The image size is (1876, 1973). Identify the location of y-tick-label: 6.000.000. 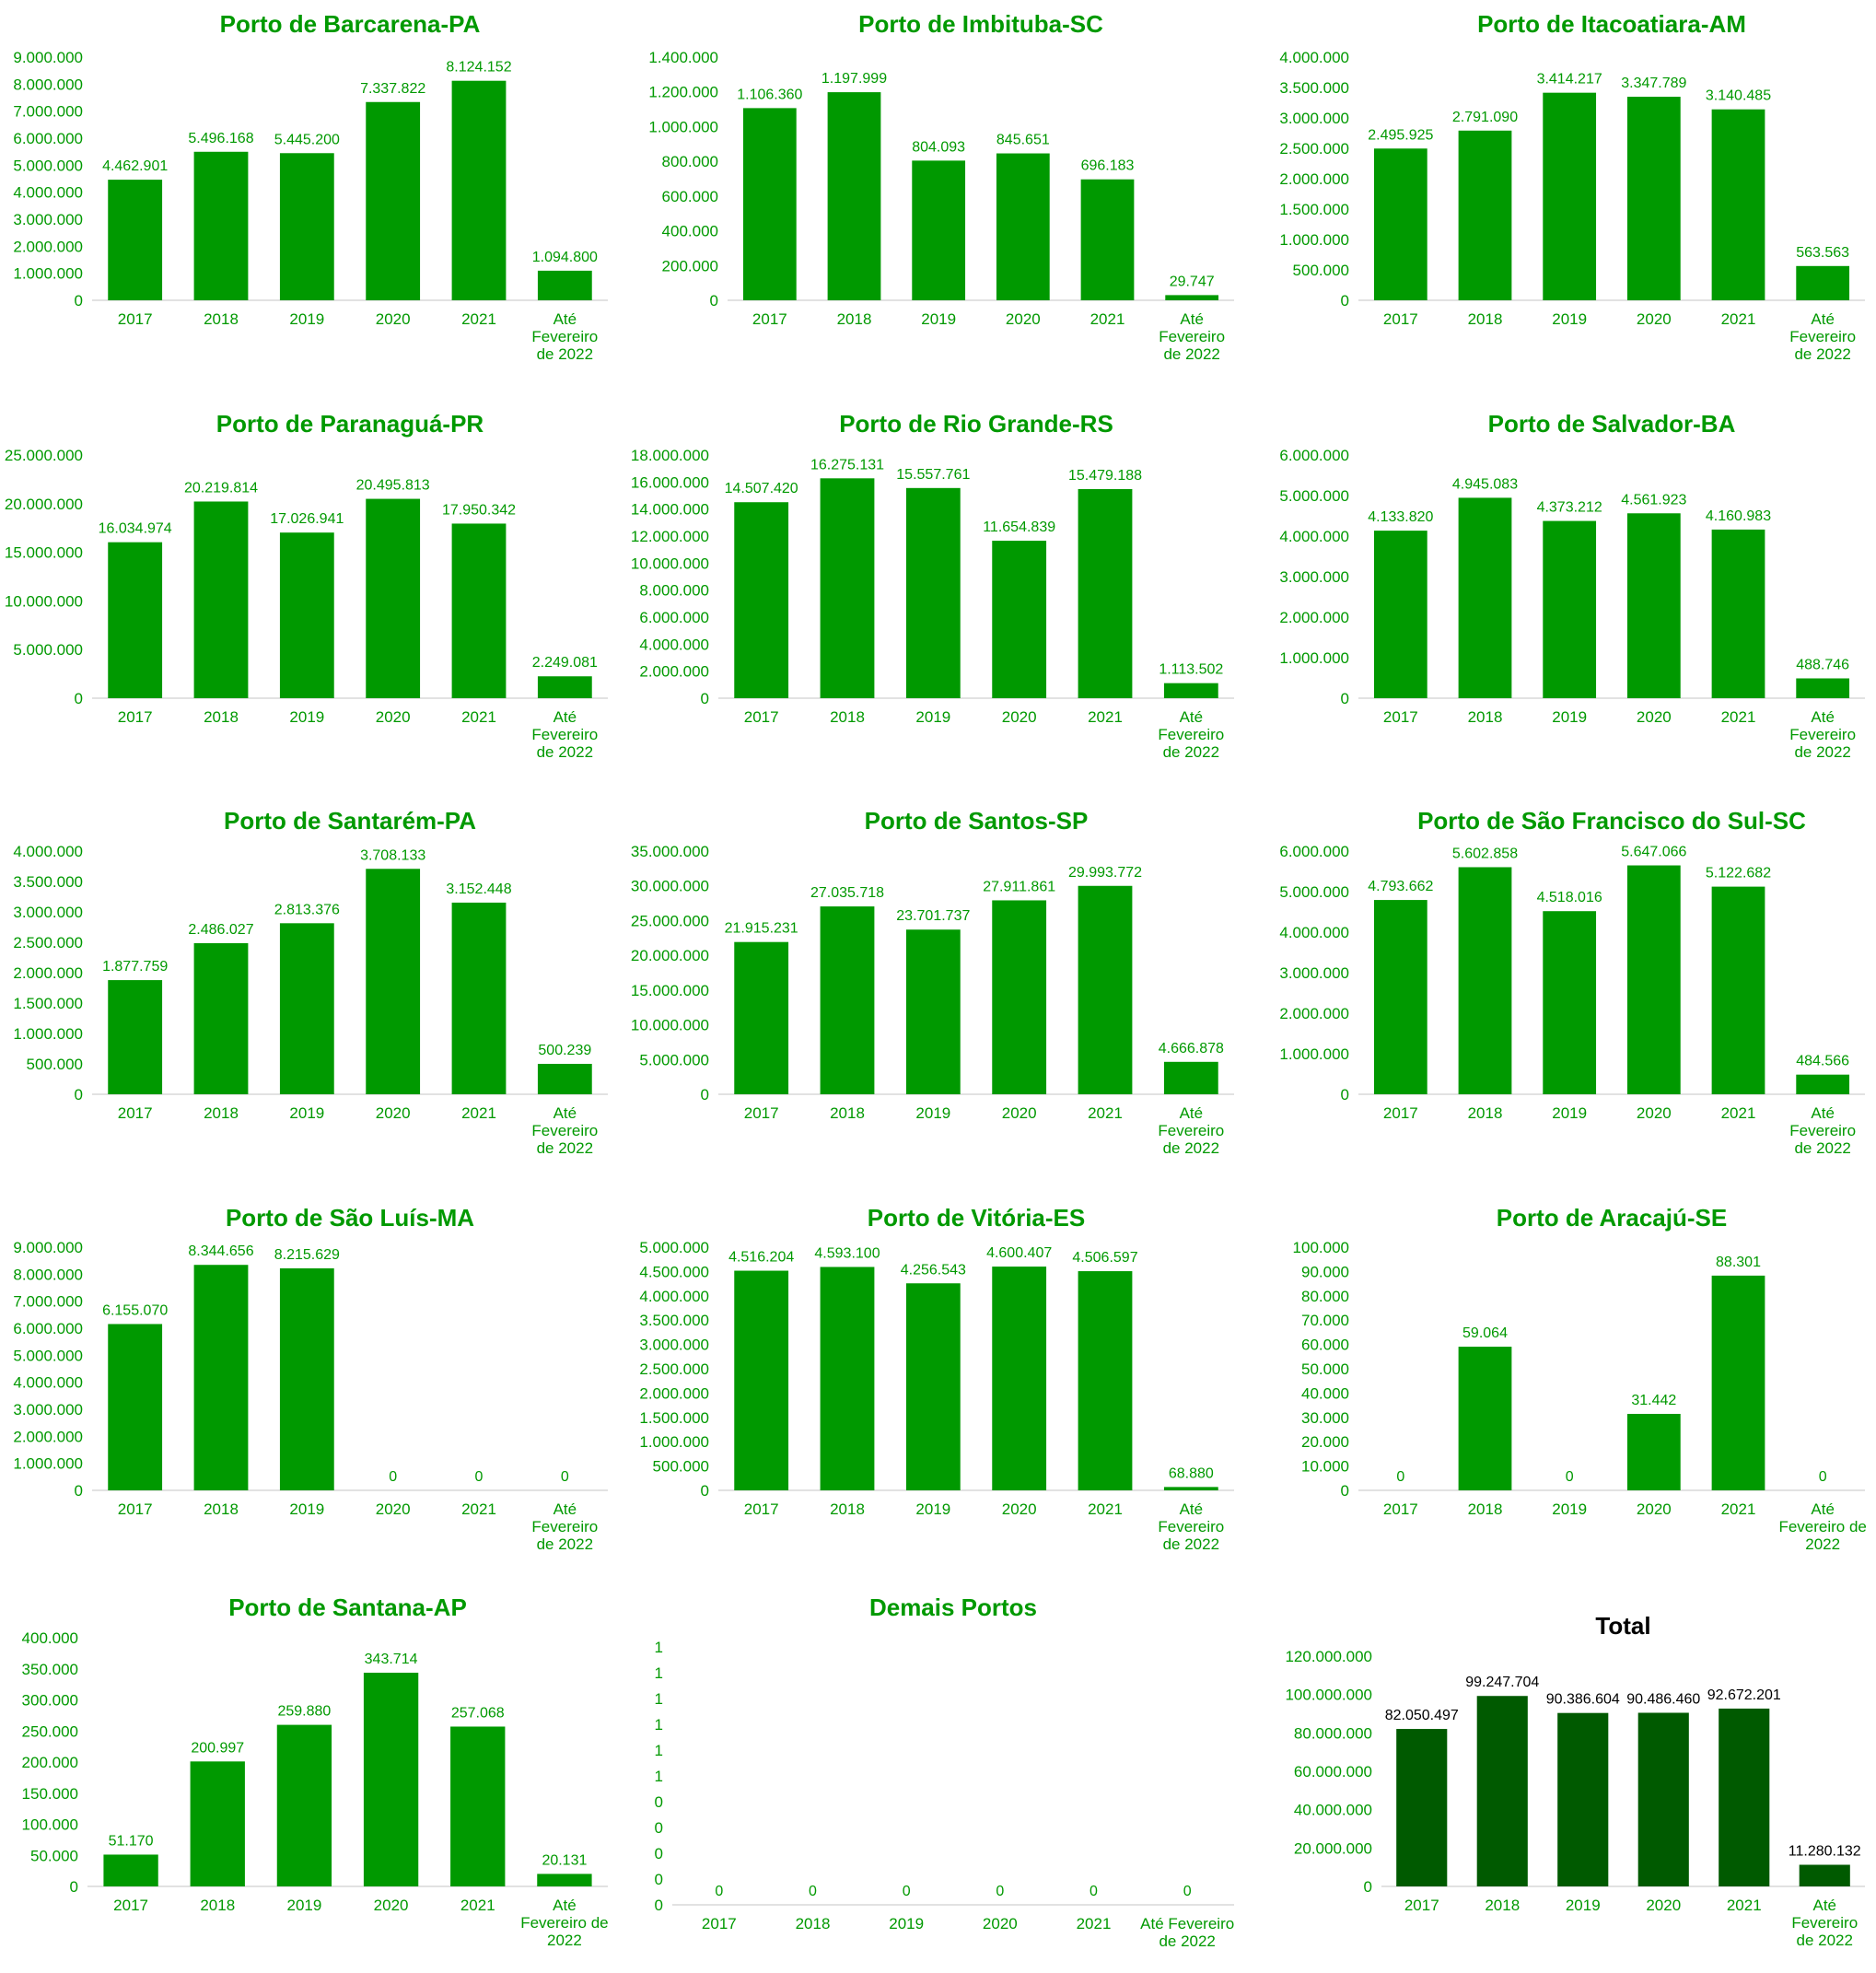
(1314, 851).